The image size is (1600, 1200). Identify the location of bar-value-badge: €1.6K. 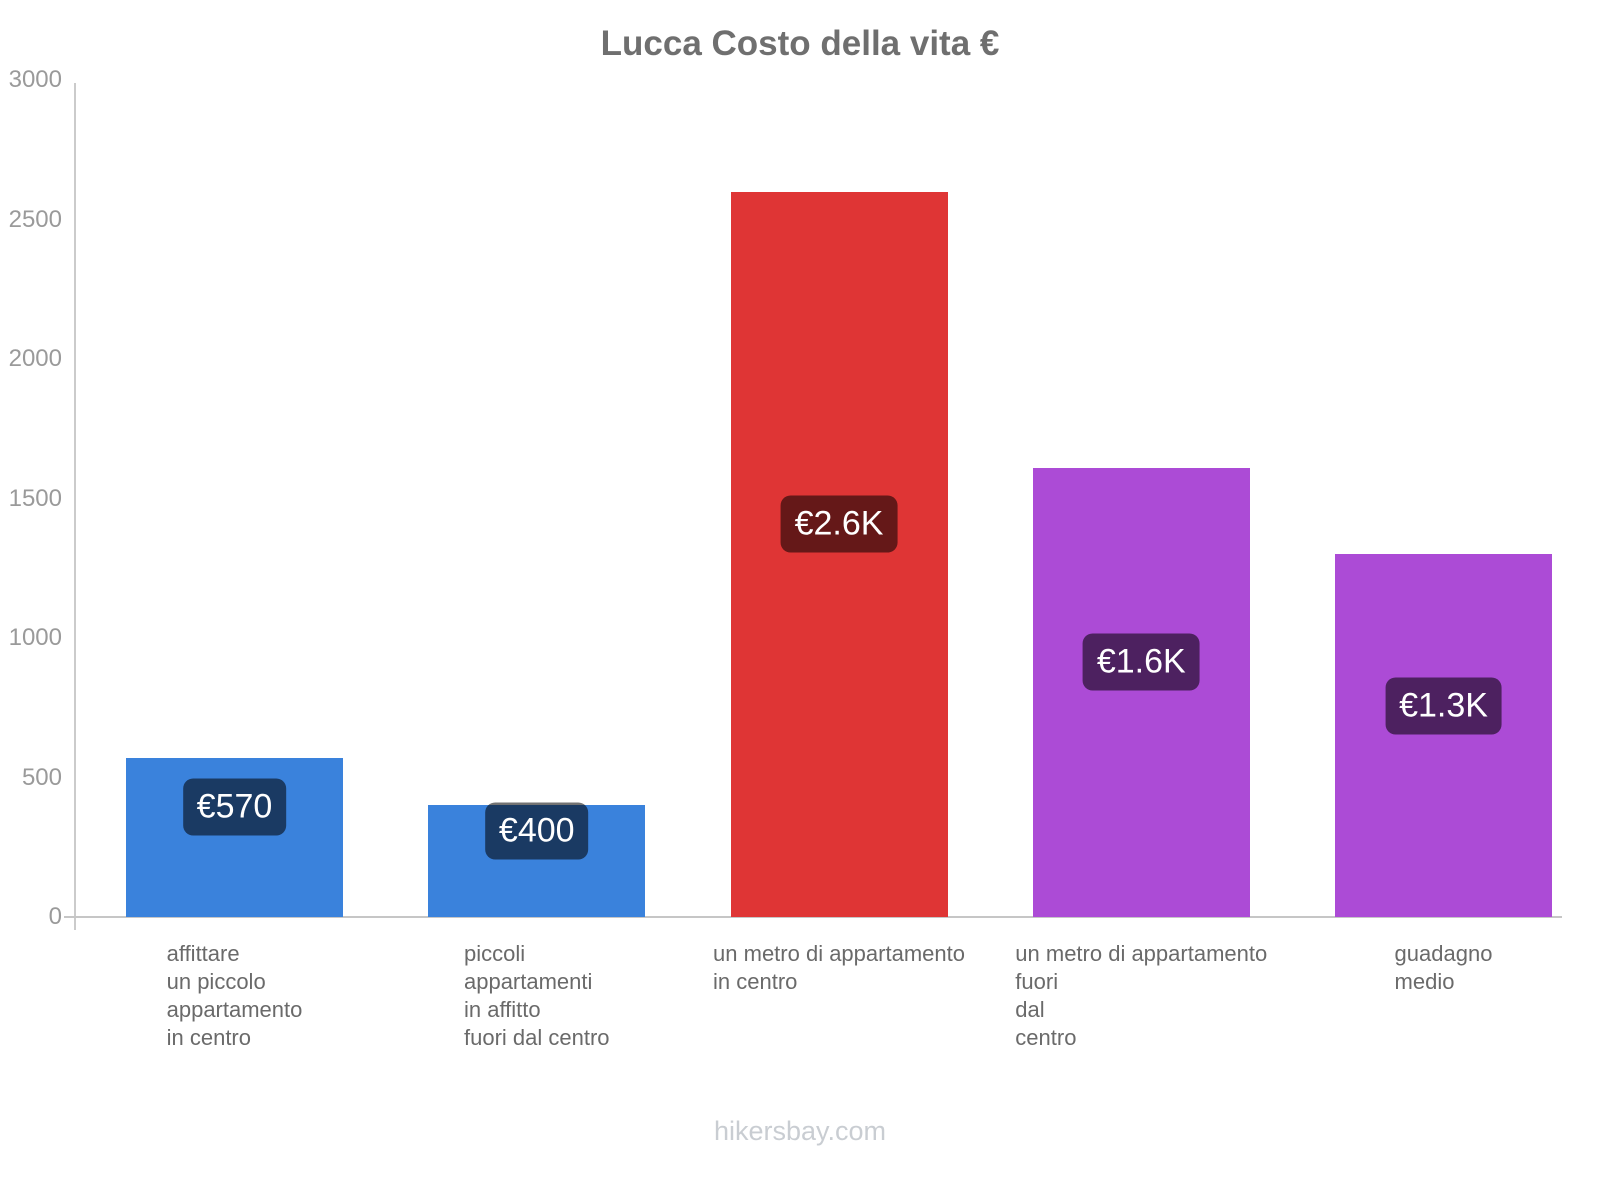
(1141, 662).